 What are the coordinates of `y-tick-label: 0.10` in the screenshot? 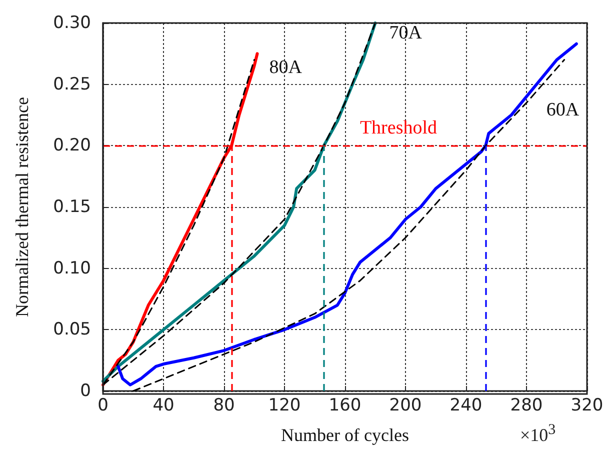 It's located at (72, 268).